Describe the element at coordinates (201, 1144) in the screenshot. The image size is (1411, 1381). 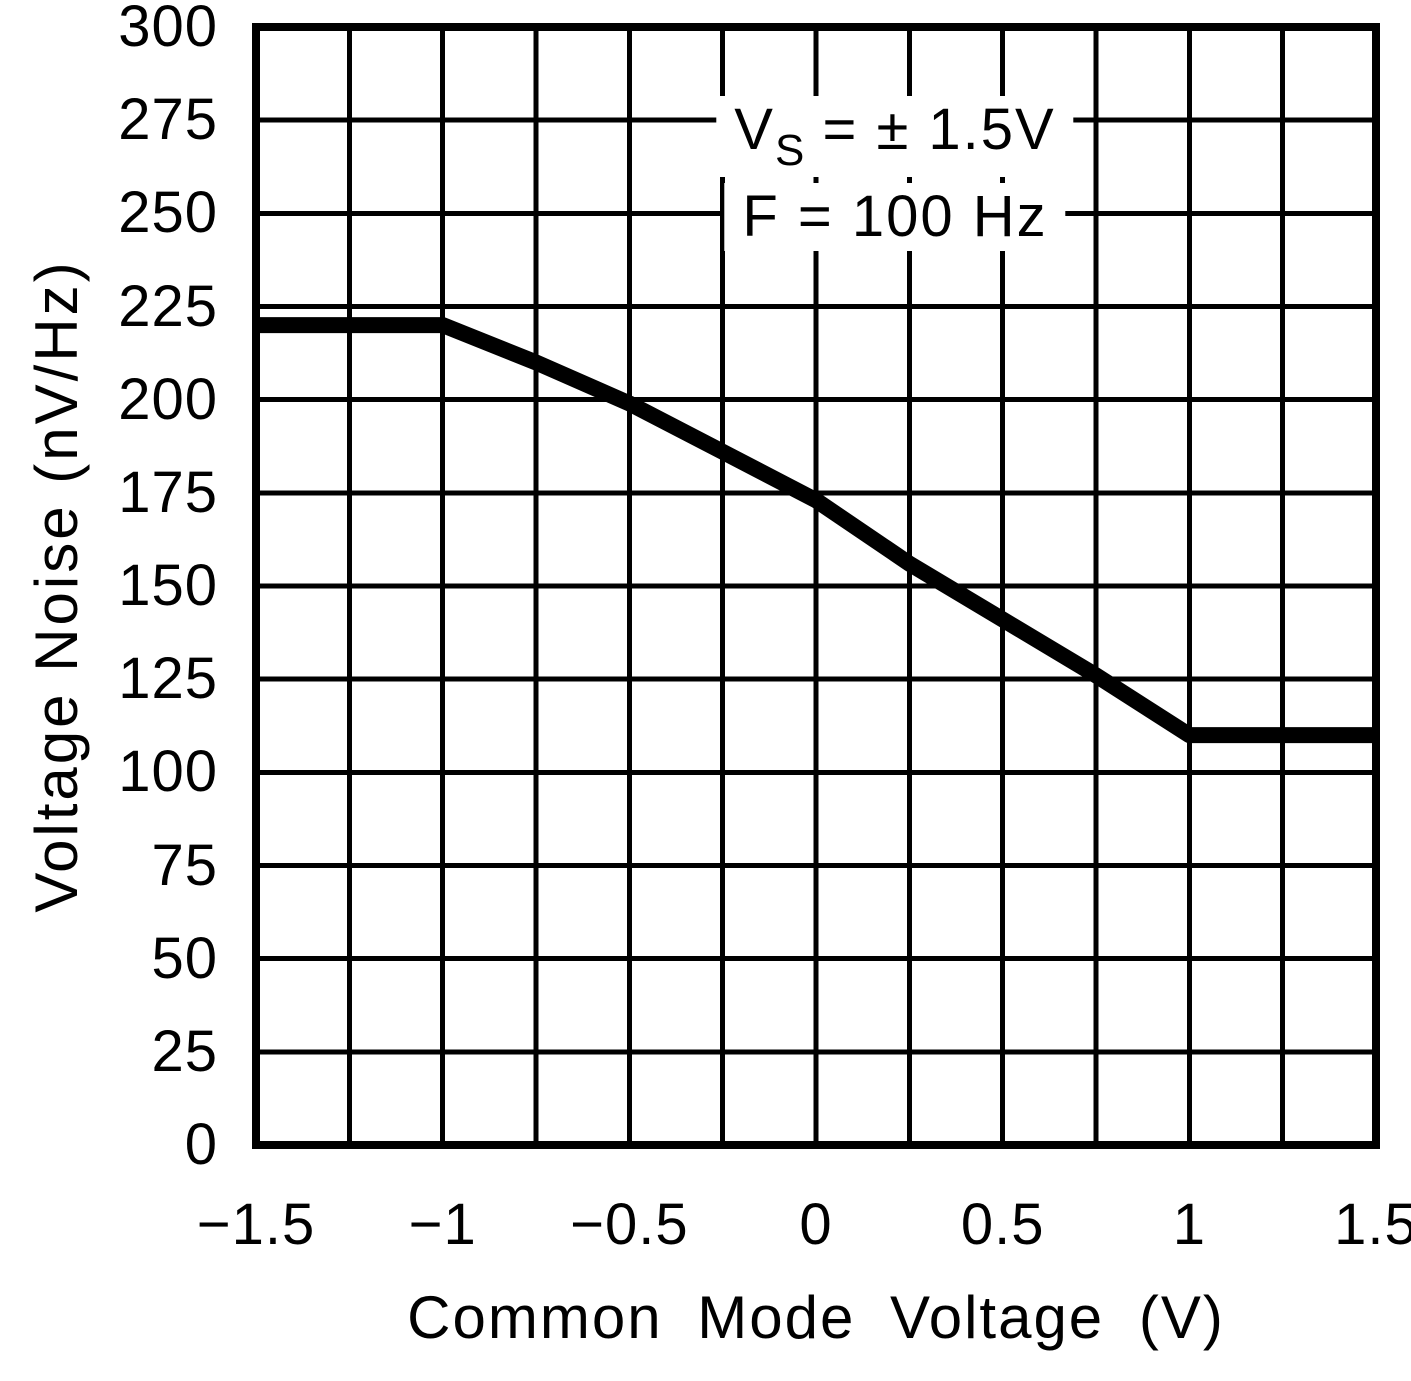
I see `y-tick-label: 0` at that location.